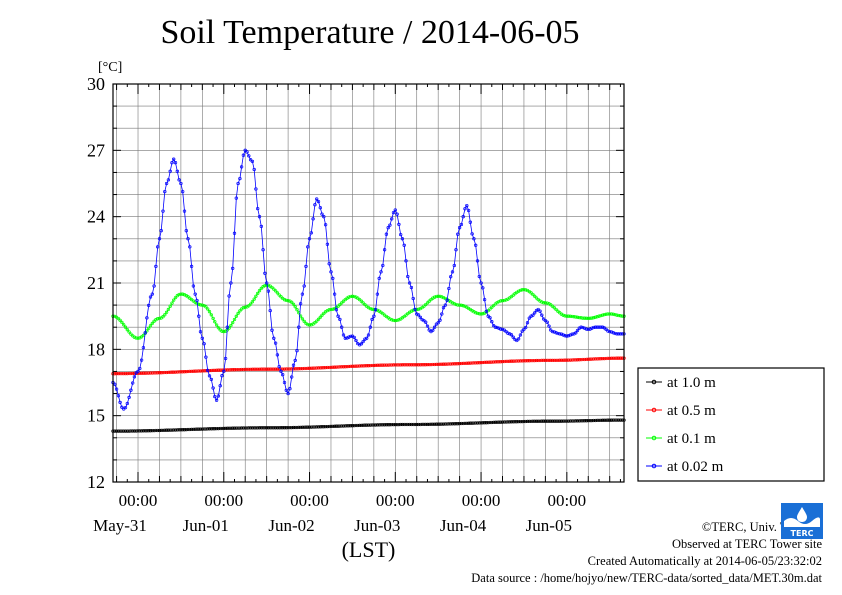 The image size is (842, 595). What do you see at coordinates (370, 32) in the screenshot?
I see `chart-title: Soil Temperature / 2014-06-05` at bounding box center [370, 32].